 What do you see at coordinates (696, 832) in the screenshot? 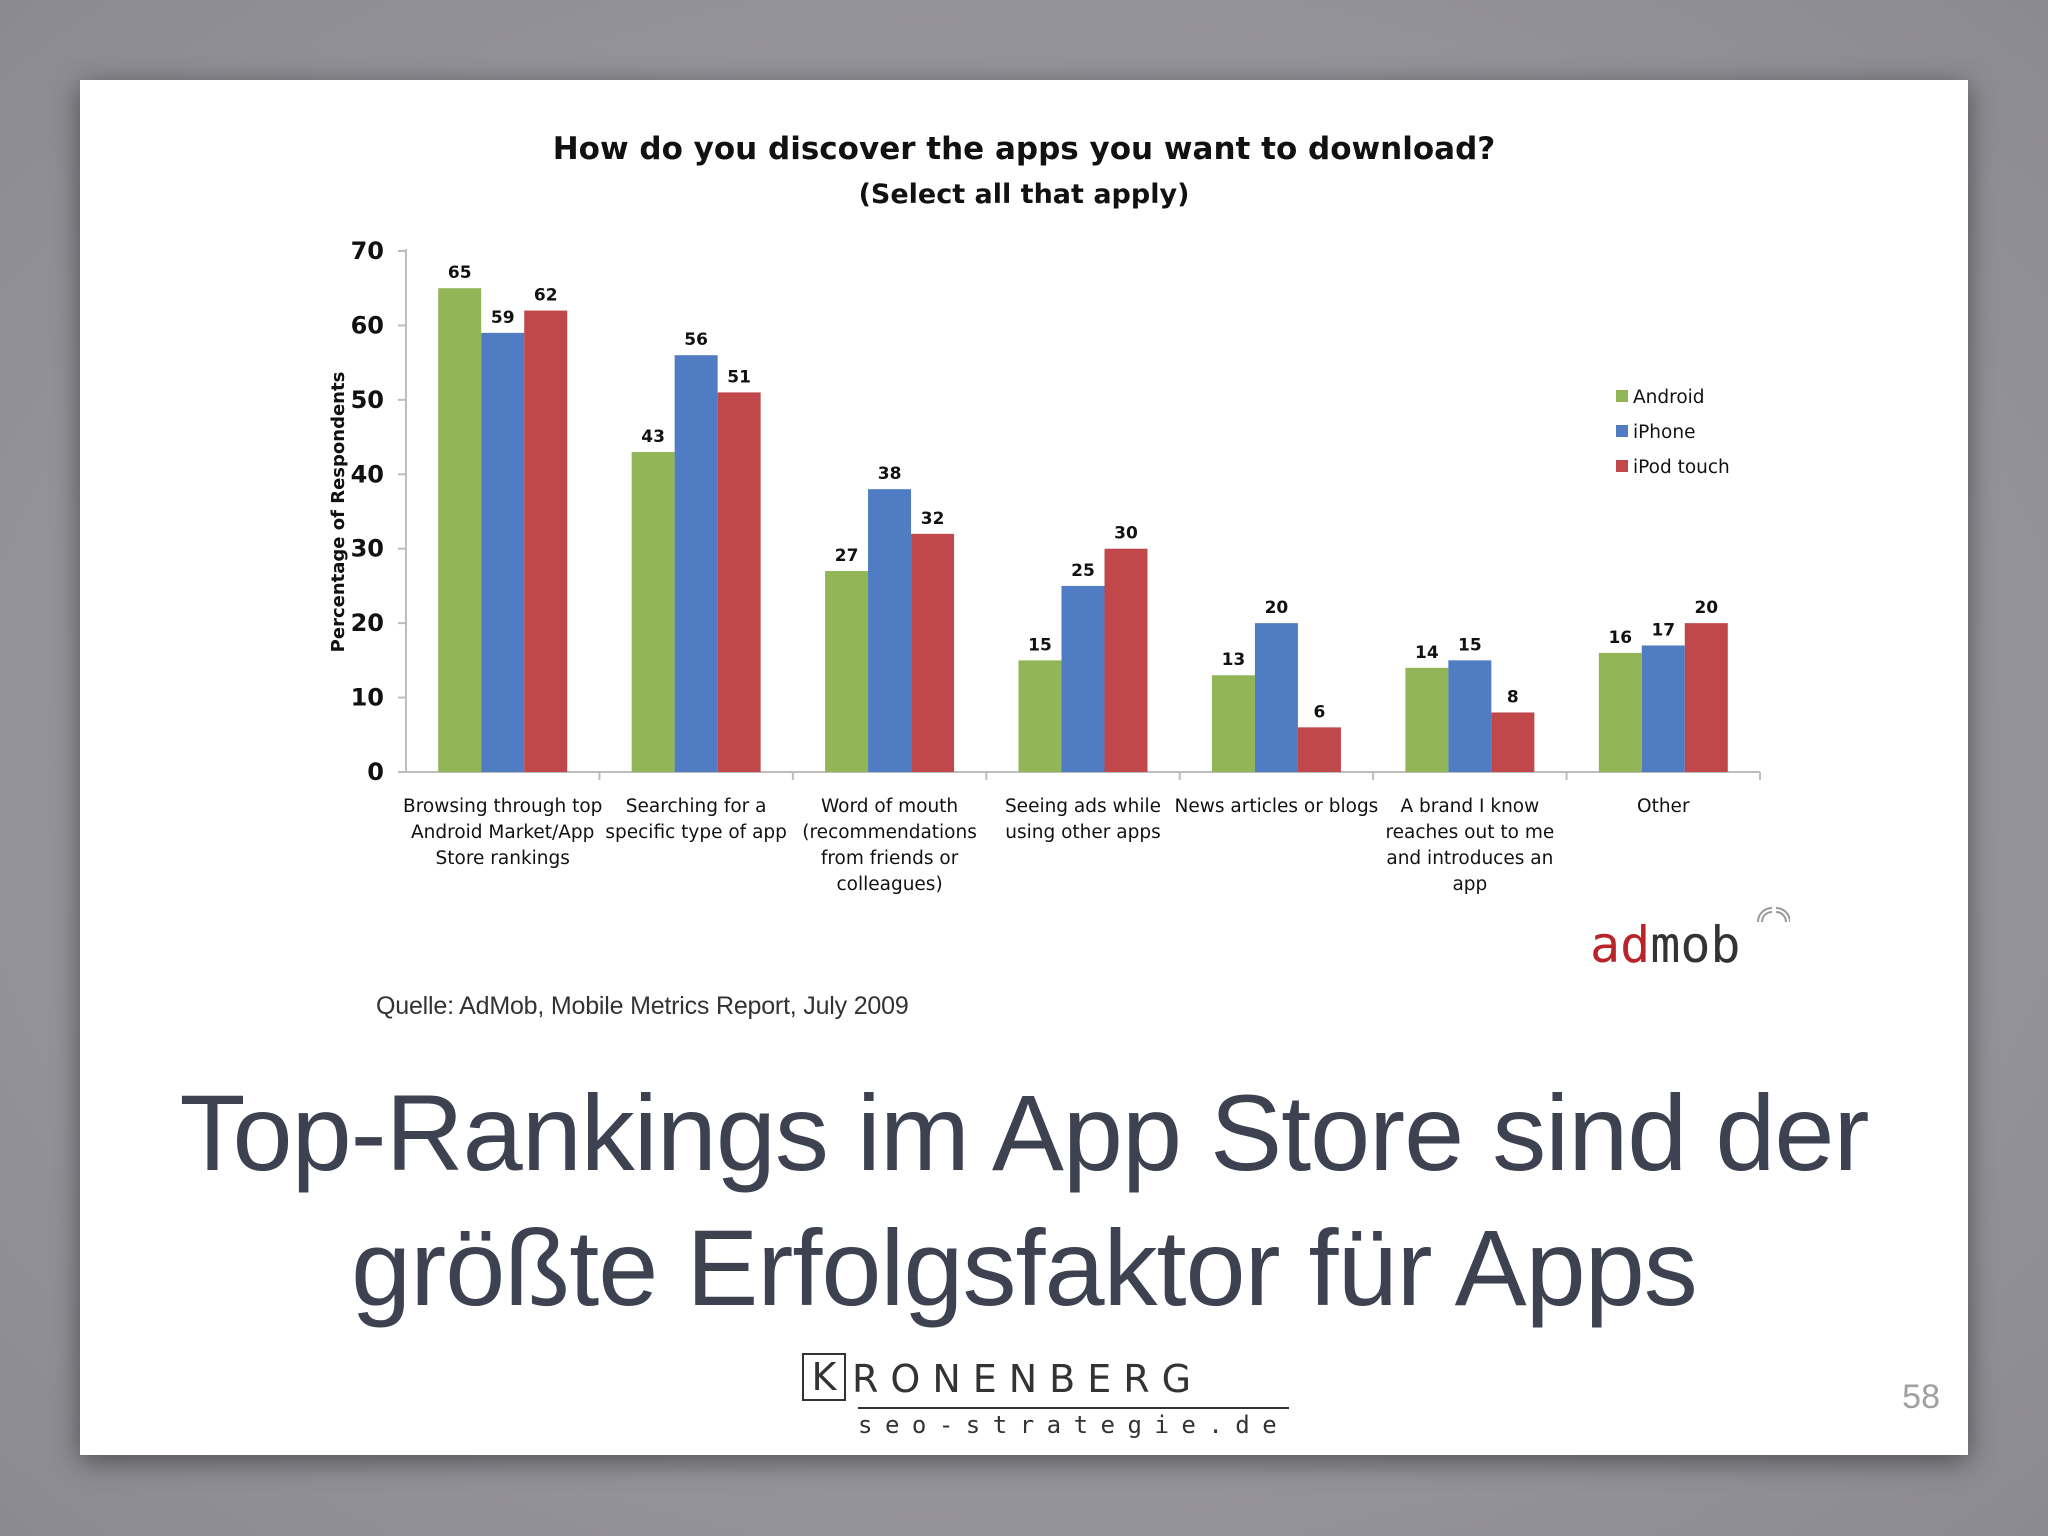
I see `x-category-label: specific type of app` at bounding box center [696, 832].